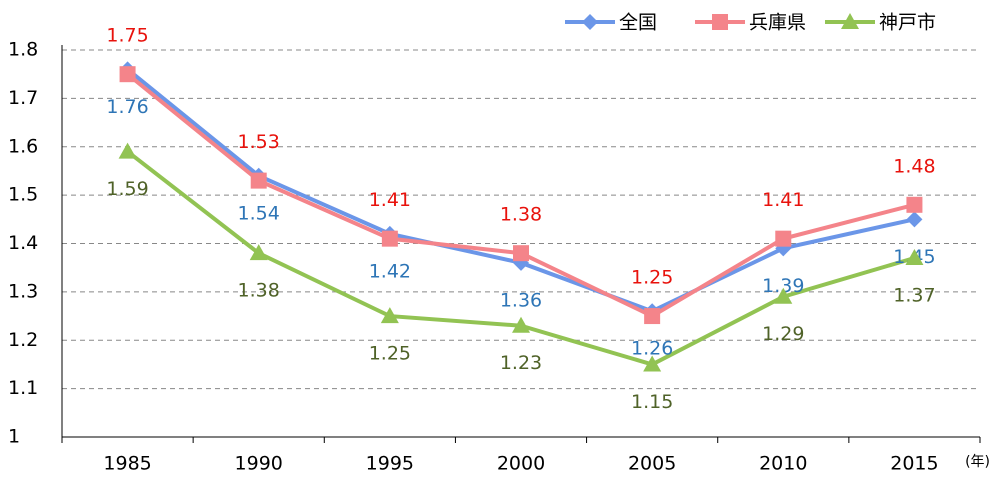 The height and width of the screenshot is (480, 991). I want to click on x-tick-label: 2005, so click(652, 464).